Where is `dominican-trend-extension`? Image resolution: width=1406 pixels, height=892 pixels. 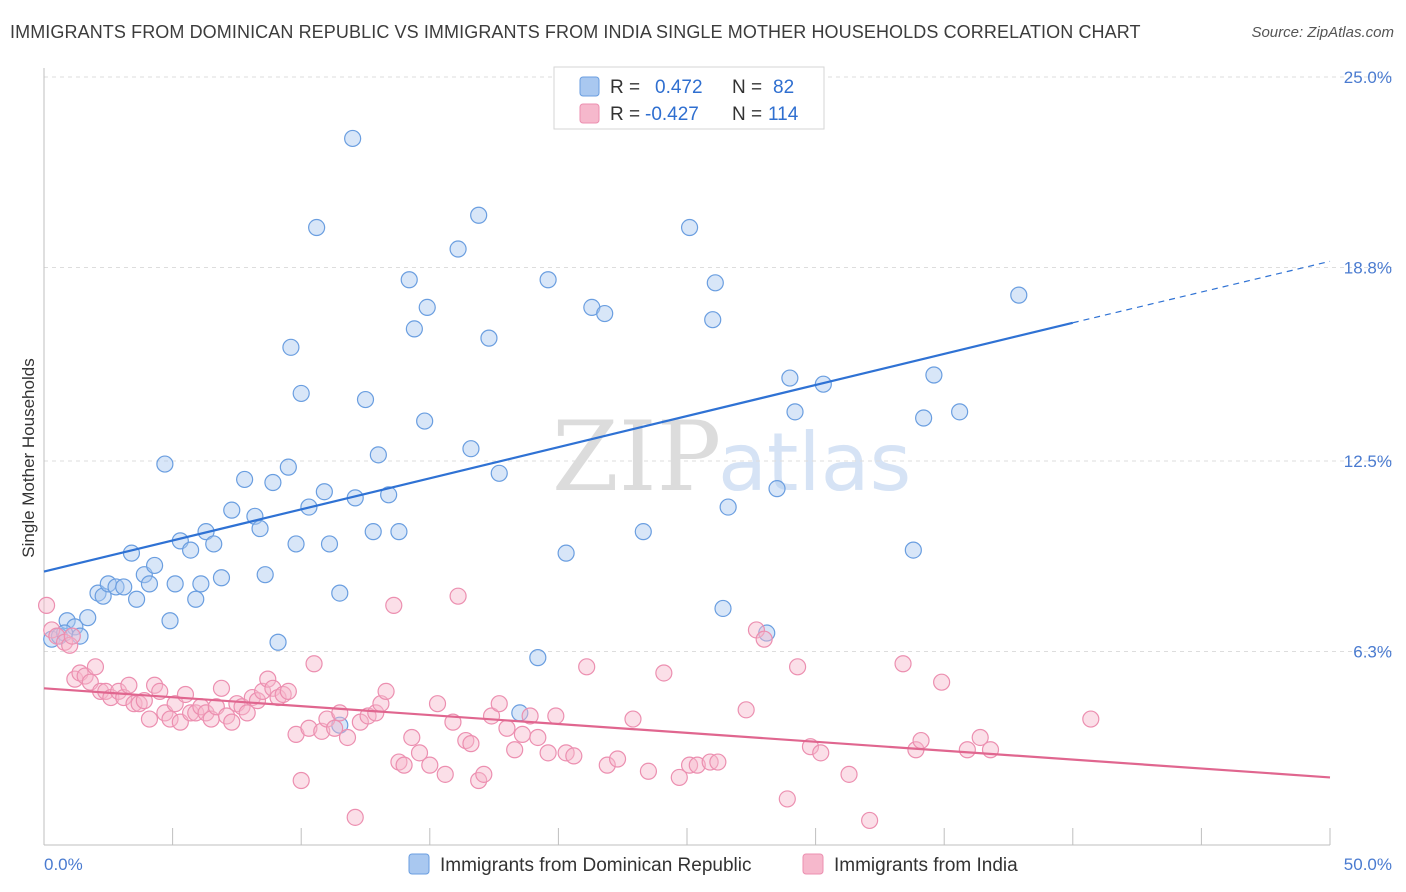
dominican-trend-extension is located at coordinates (1201, 292).